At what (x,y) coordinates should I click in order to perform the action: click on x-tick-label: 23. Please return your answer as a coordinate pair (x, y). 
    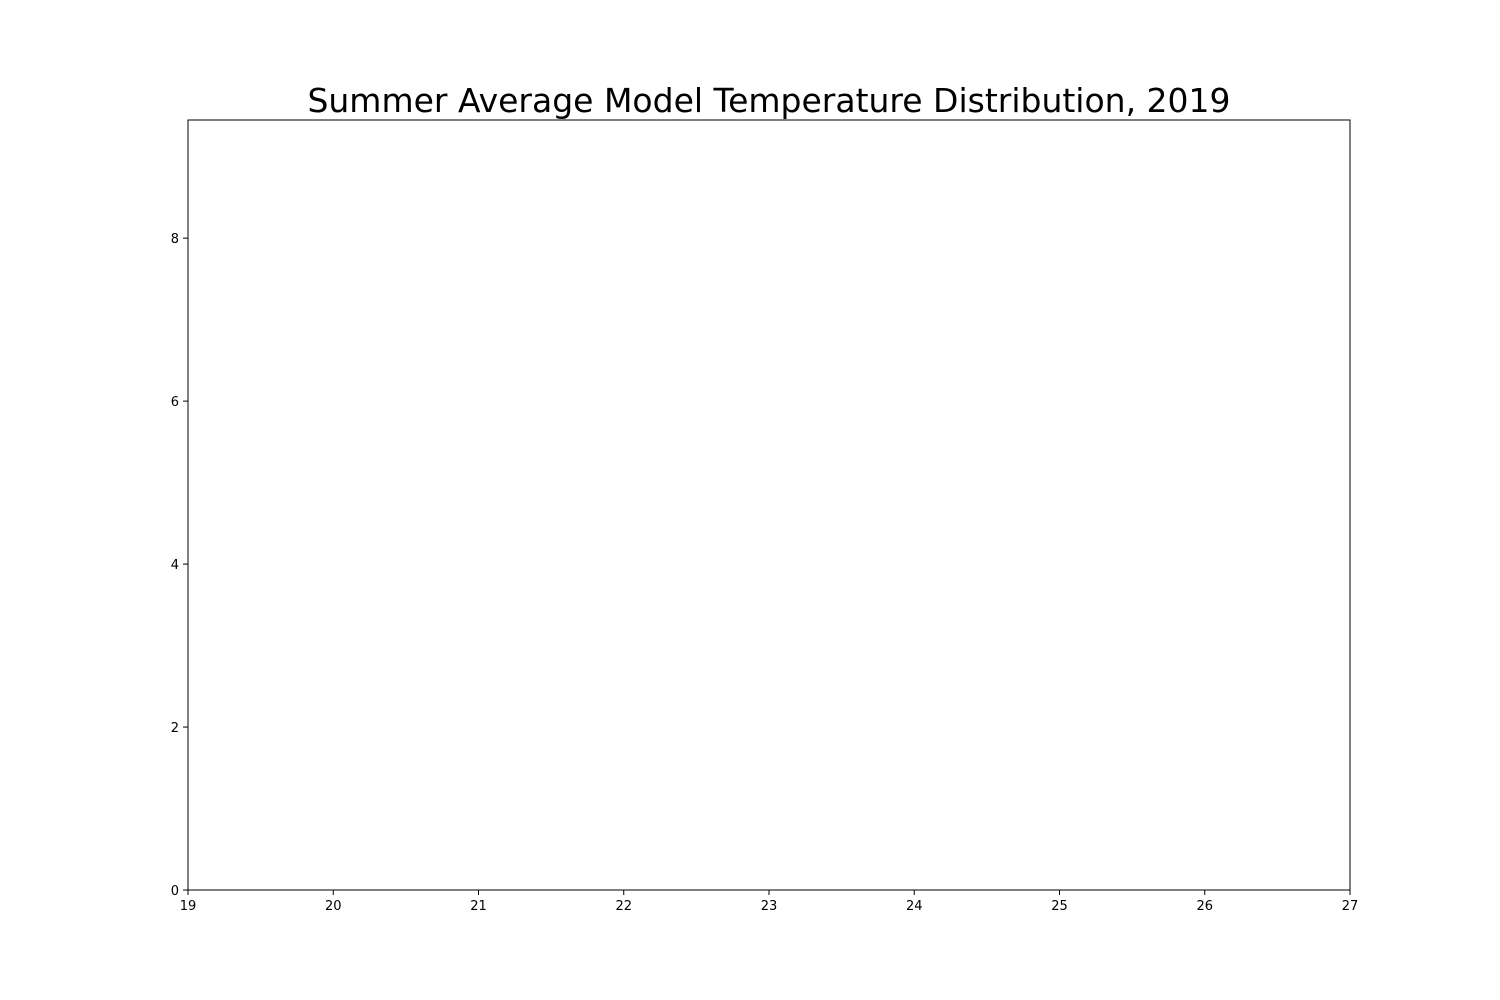
    Looking at the image, I should click on (769, 906).